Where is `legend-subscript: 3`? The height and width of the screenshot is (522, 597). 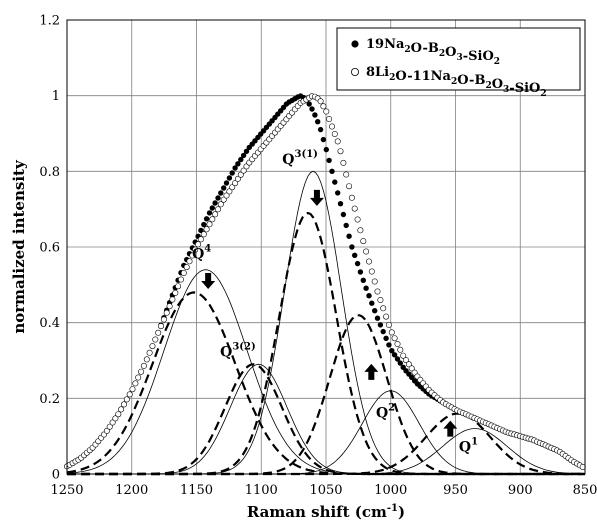
legend-subscript: 3 is located at coordinates (506, 90).